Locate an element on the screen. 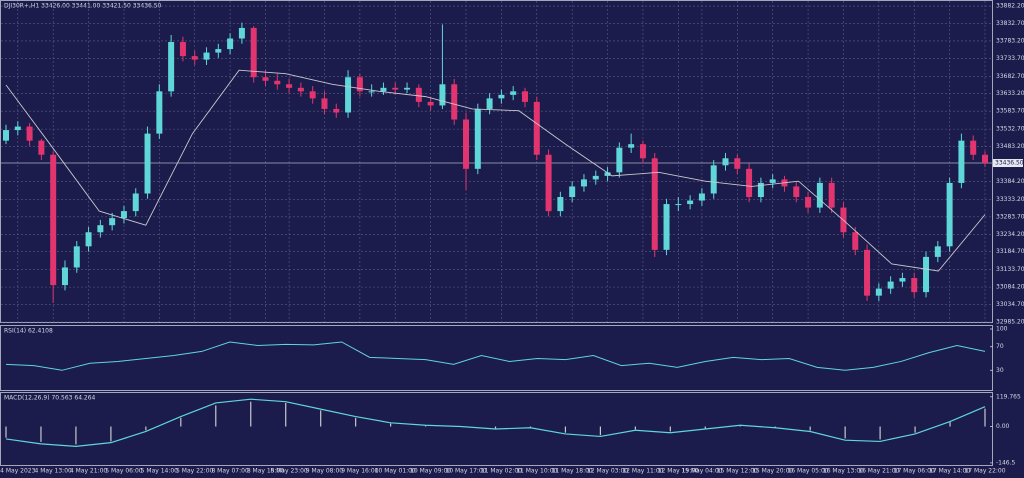 The width and height of the screenshot is (1024, 478). x-tick-label: 8 May 23:00 is located at coordinates (289, 471).